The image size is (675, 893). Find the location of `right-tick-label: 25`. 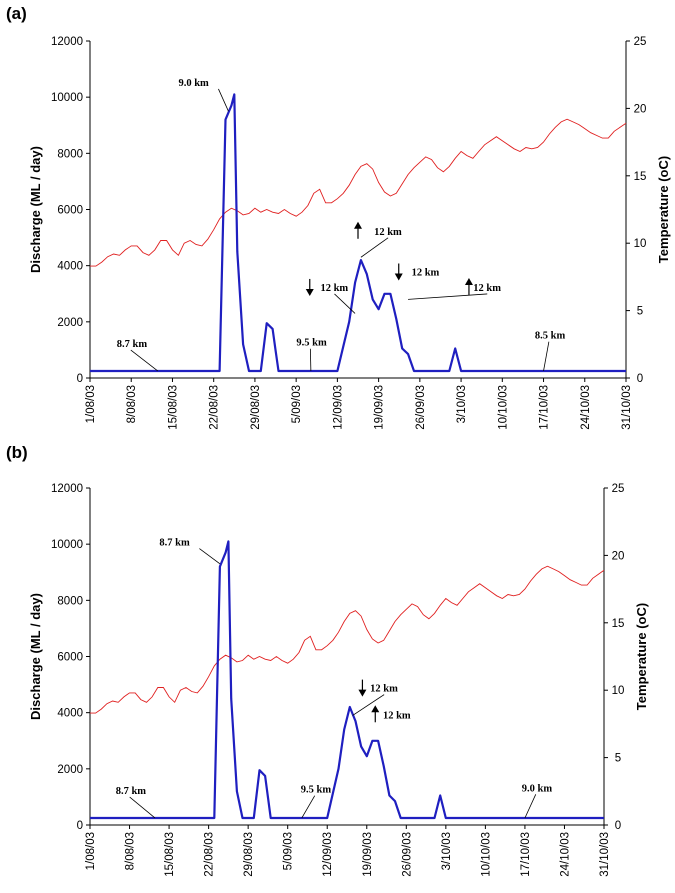

right-tick-label: 25 is located at coordinates (640, 42).